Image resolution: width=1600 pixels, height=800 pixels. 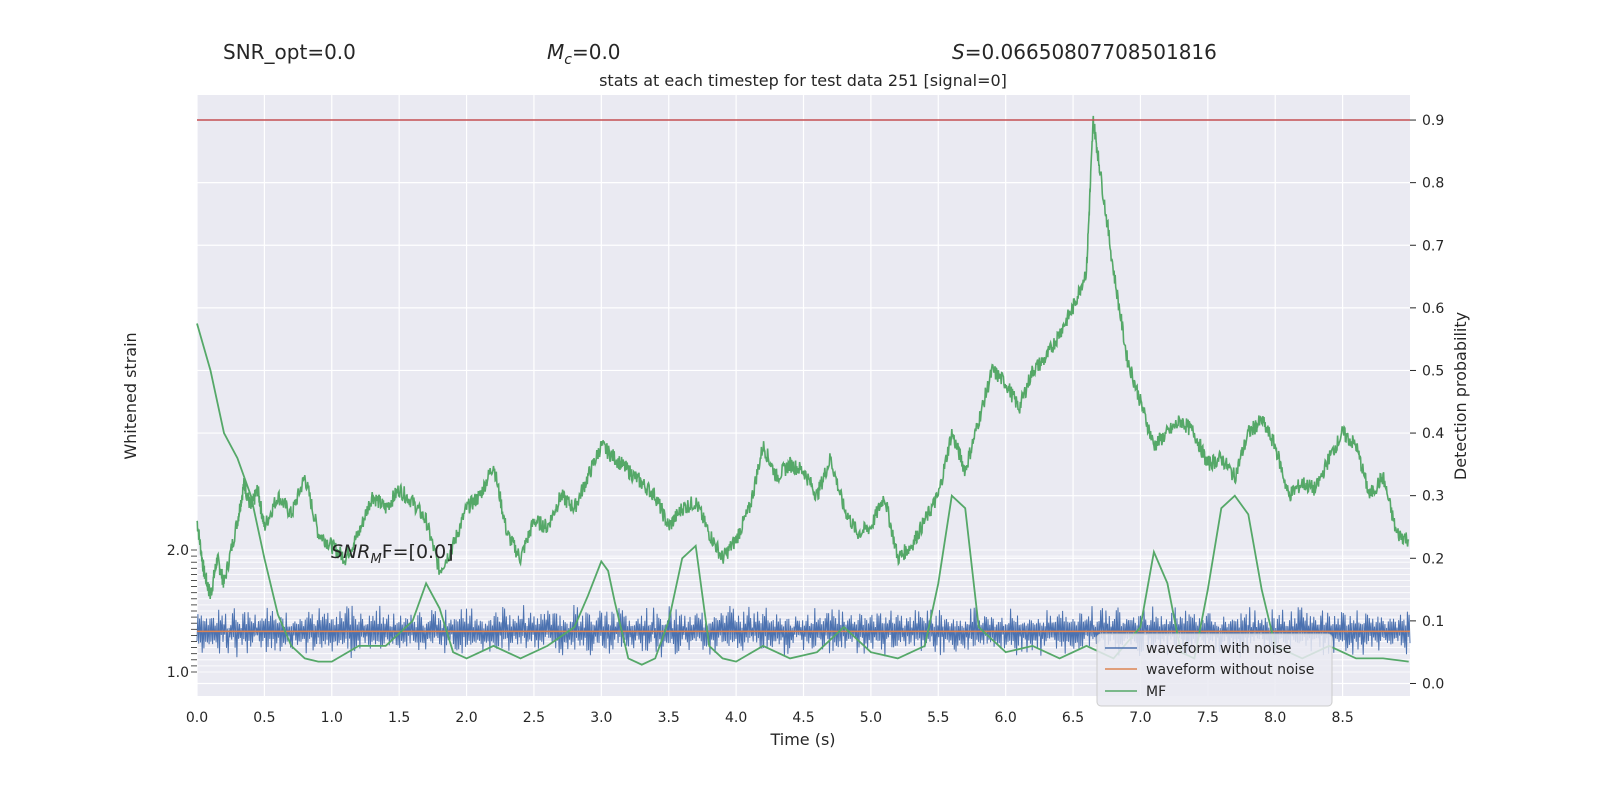 I want to click on right-tick-label: 0.7, so click(x=1433, y=246).